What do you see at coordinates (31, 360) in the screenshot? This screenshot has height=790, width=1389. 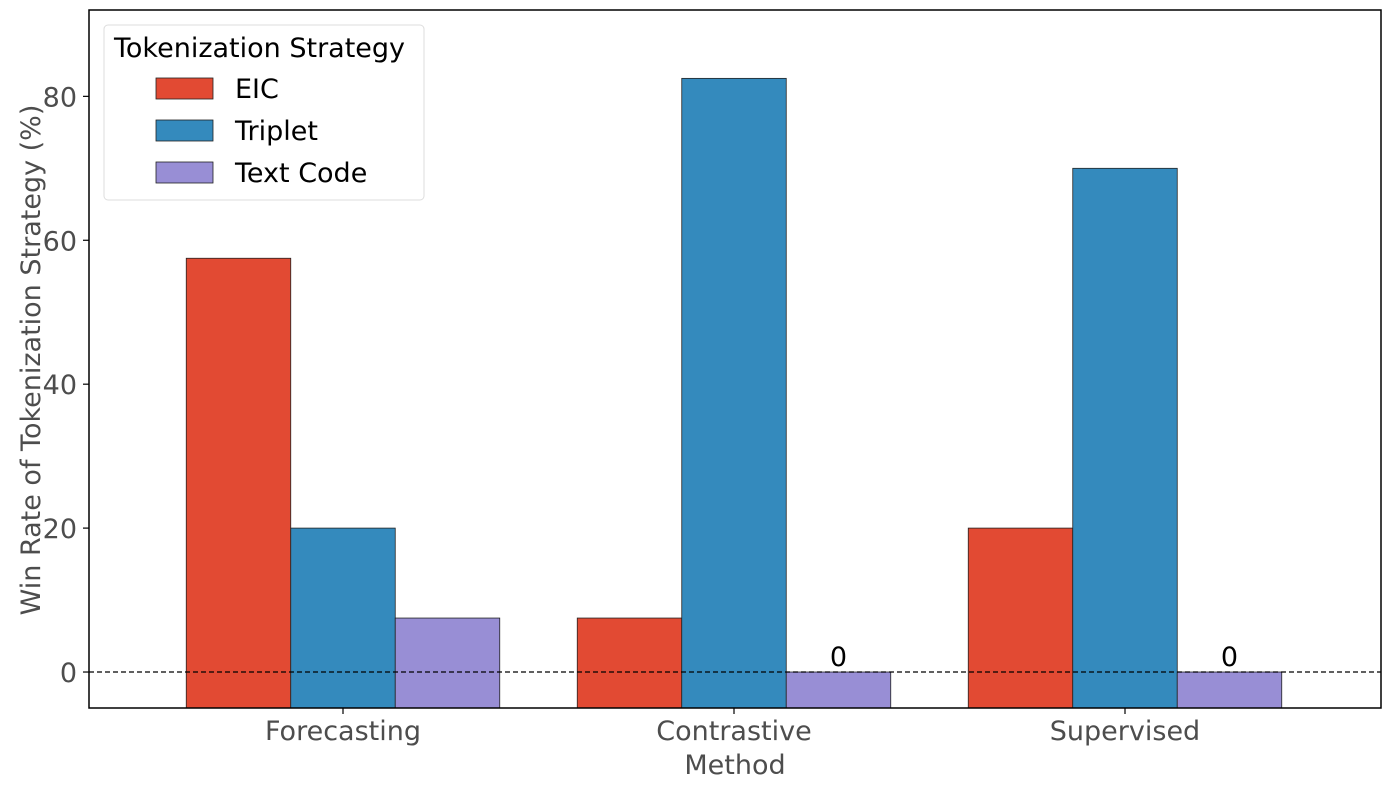 I see `y-axis-title: Win Rate of Tokenization Strategy (%)` at bounding box center [31, 360].